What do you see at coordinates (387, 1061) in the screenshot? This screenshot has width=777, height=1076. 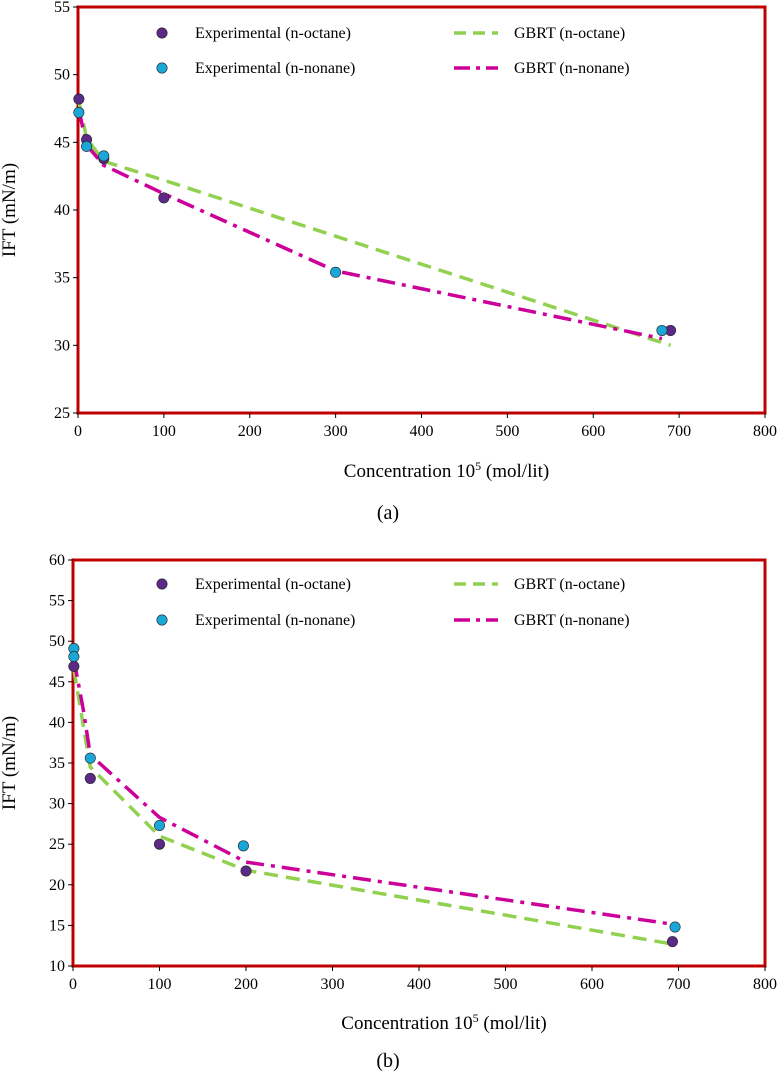 I see `chart-caption: (b)` at bounding box center [387, 1061].